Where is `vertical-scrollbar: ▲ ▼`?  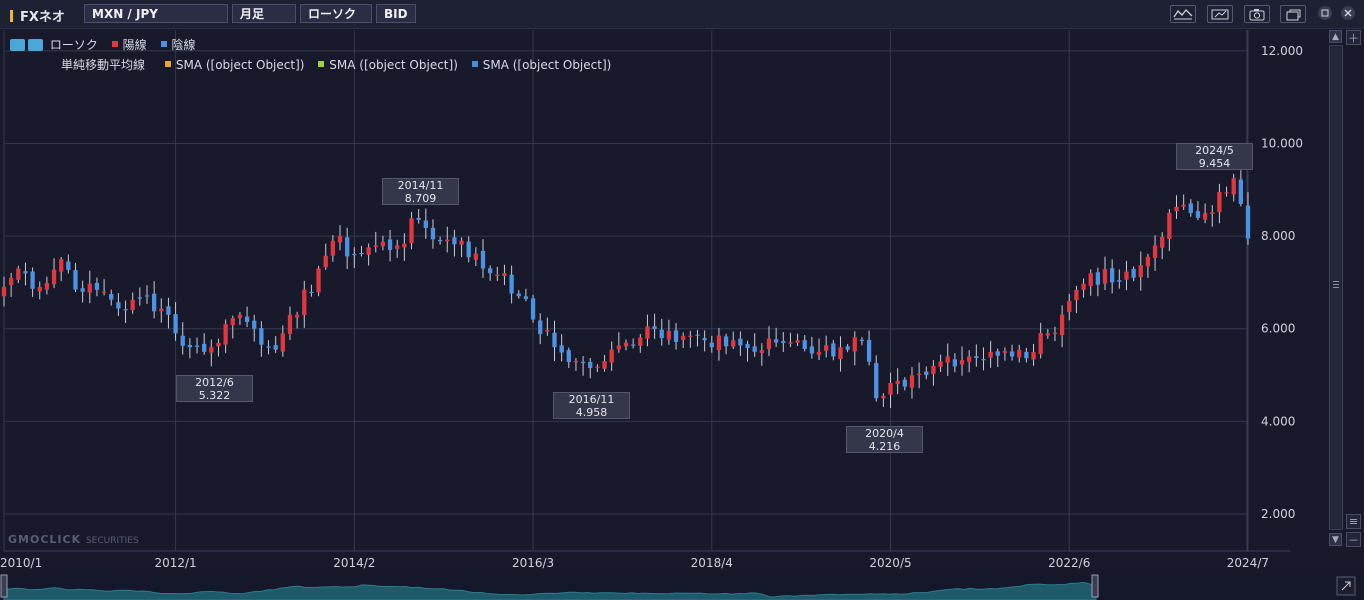 vertical-scrollbar: ▲ ▼ is located at coordinates (1336, 289).